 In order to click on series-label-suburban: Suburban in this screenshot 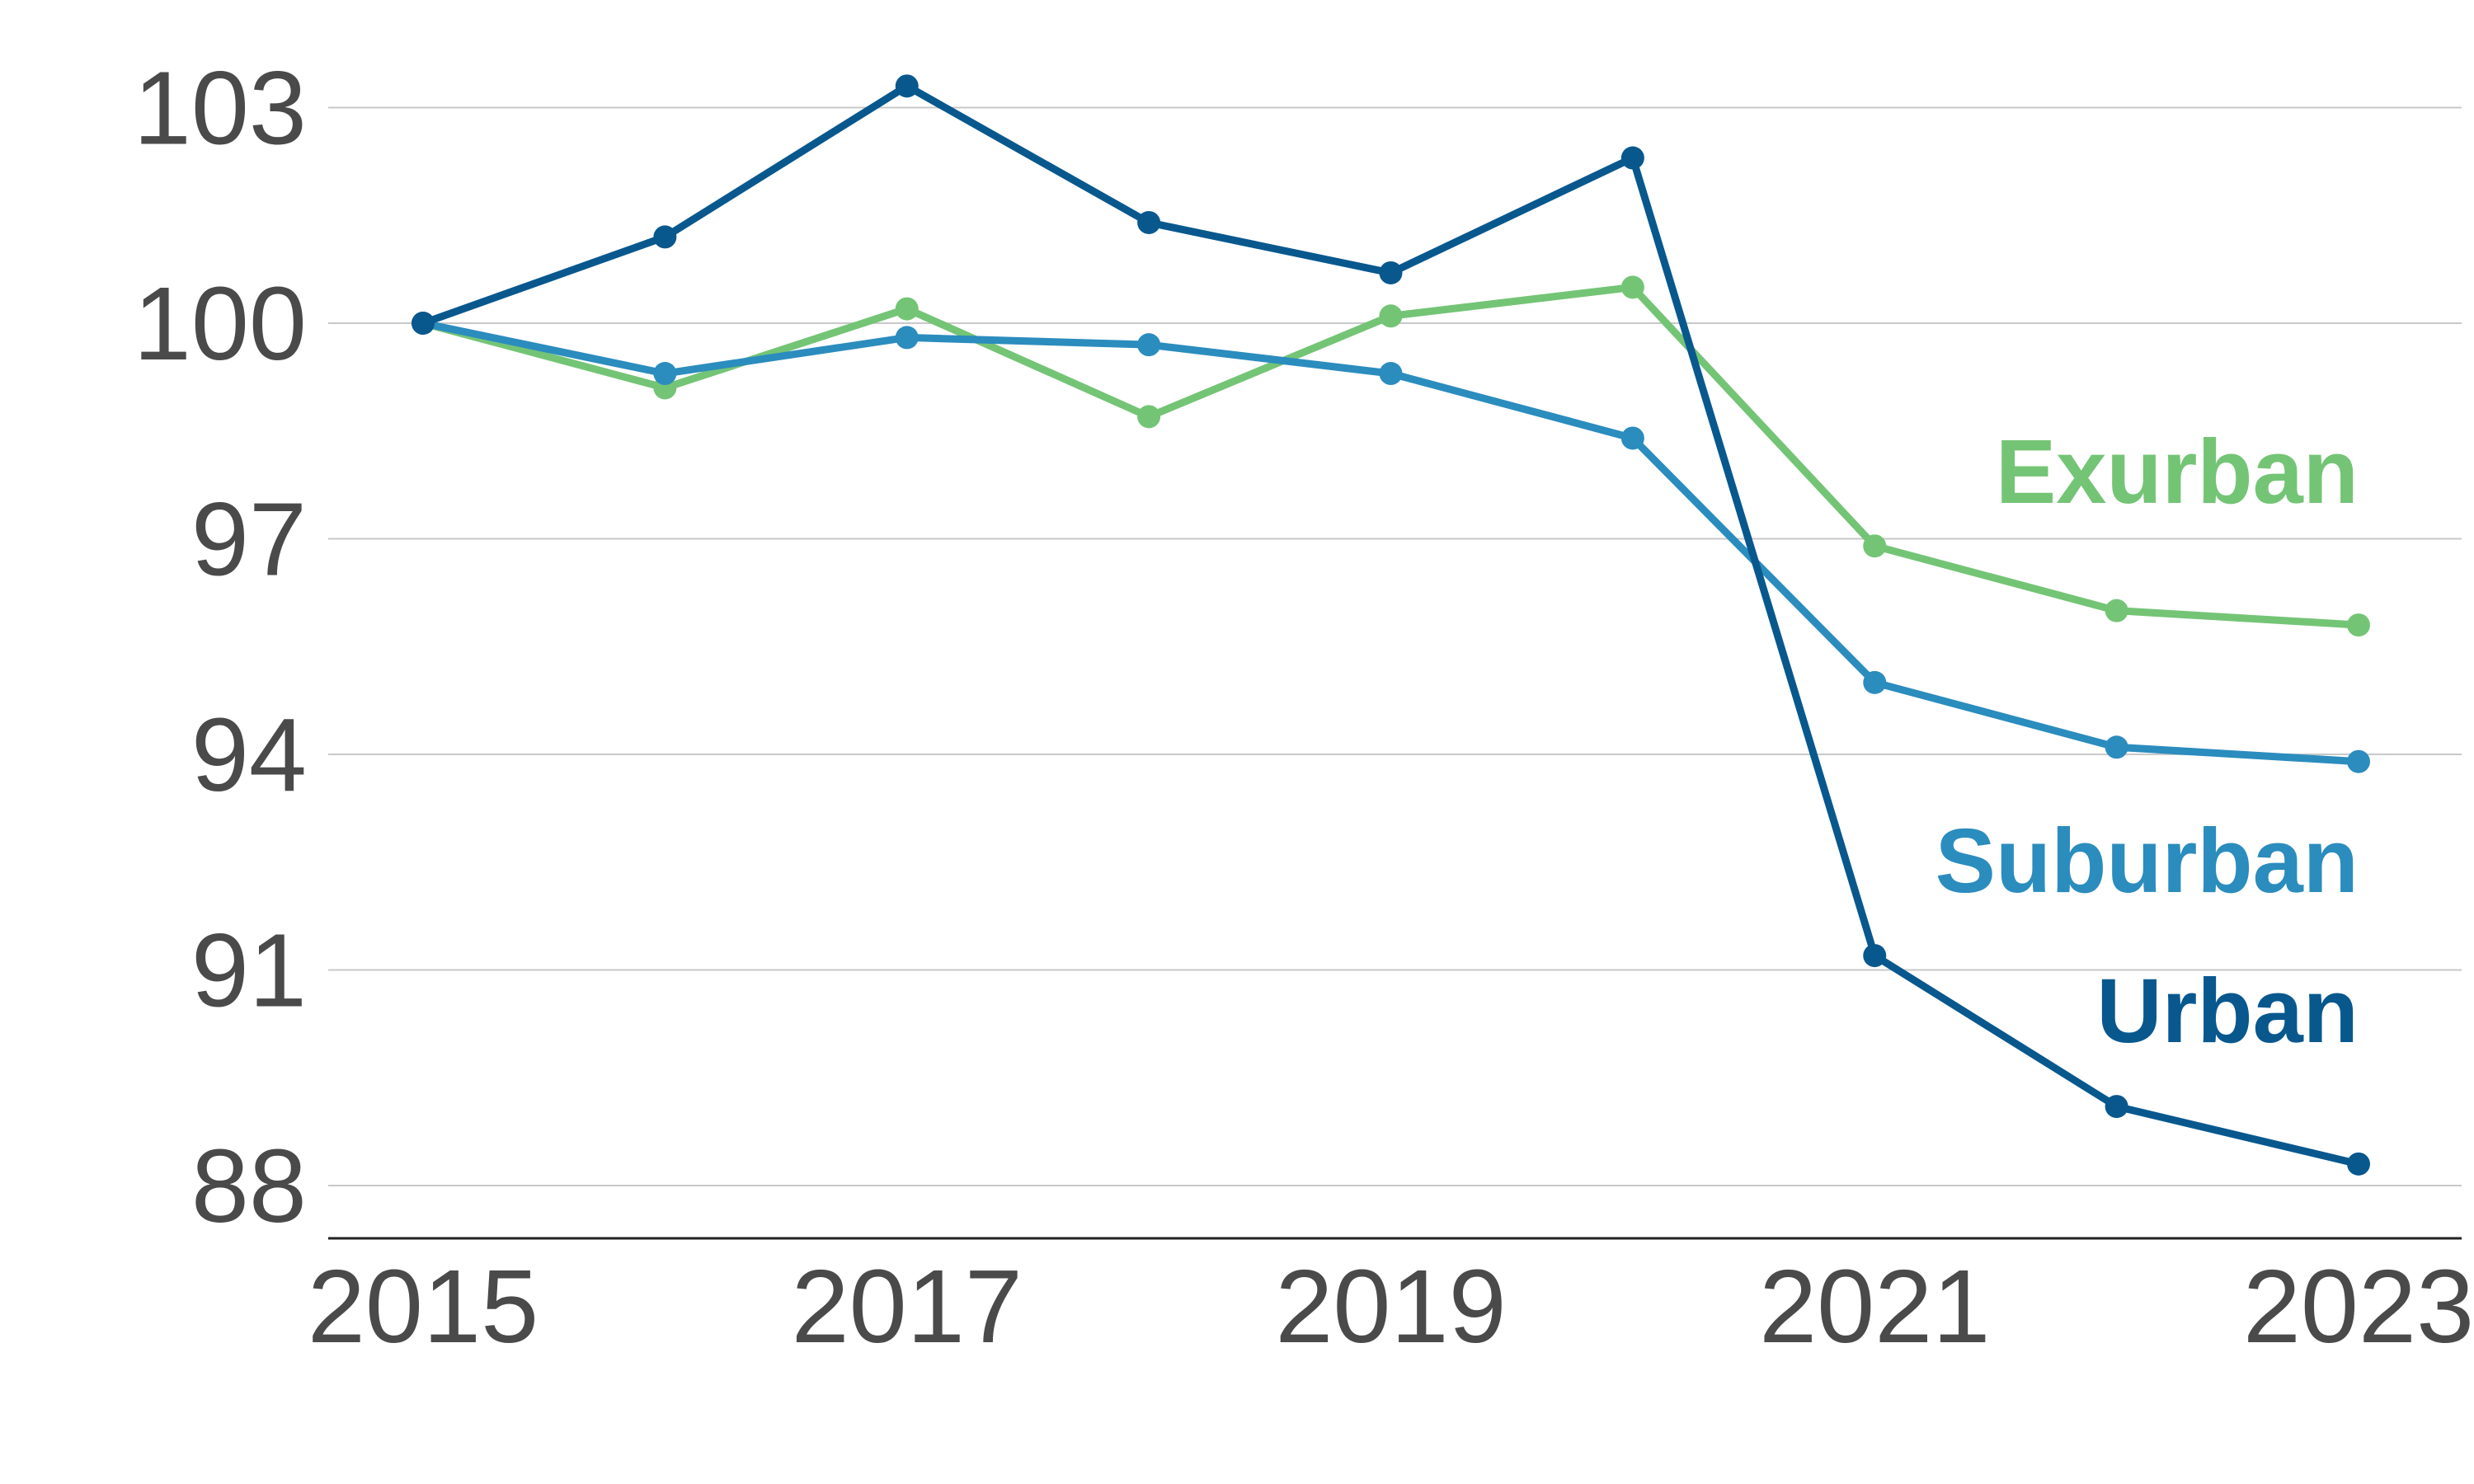, I will do `click(2147, 861)`.